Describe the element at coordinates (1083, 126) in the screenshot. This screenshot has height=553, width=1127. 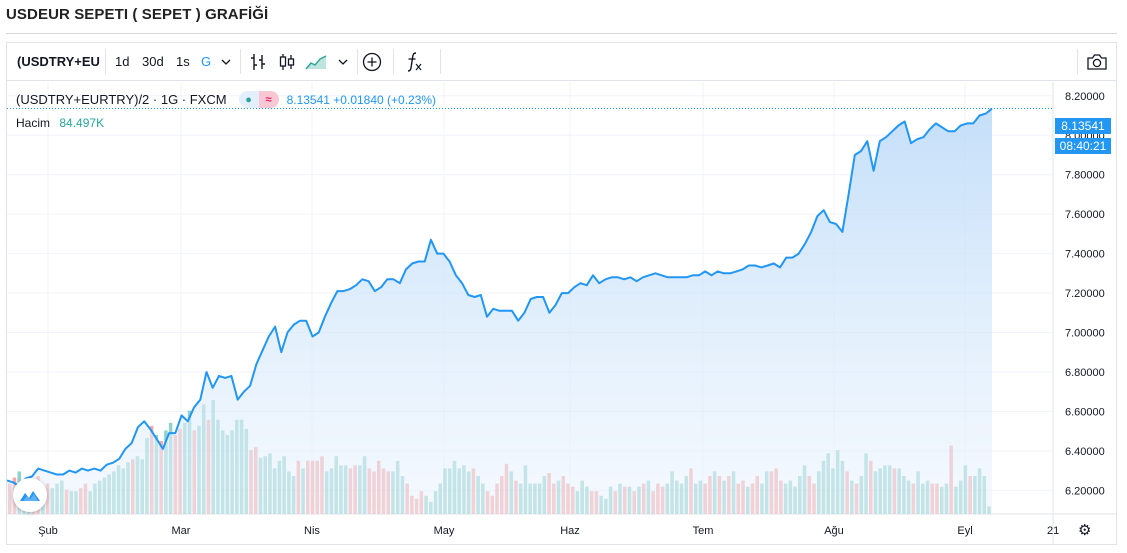
I see `last-price-badge: 8.13541` at that location.